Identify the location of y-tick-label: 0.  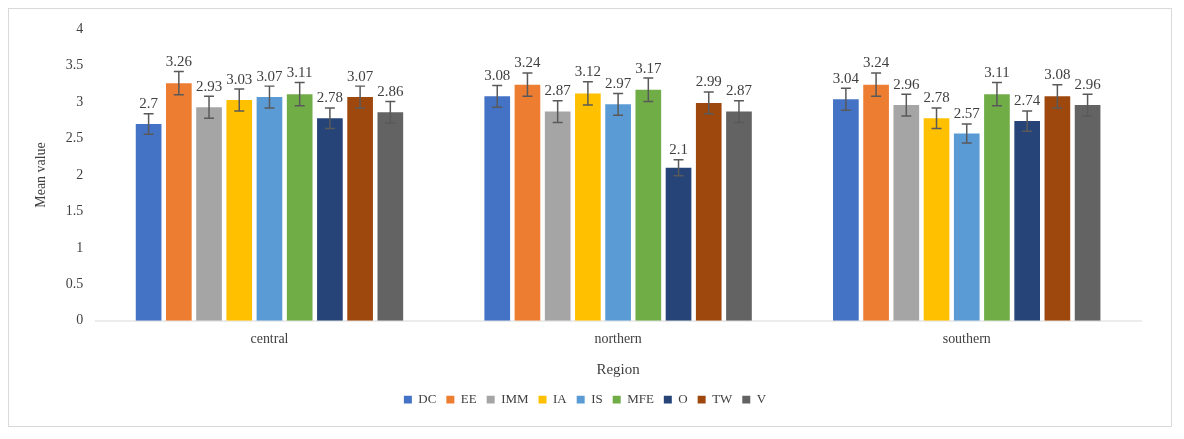
(80, 320).